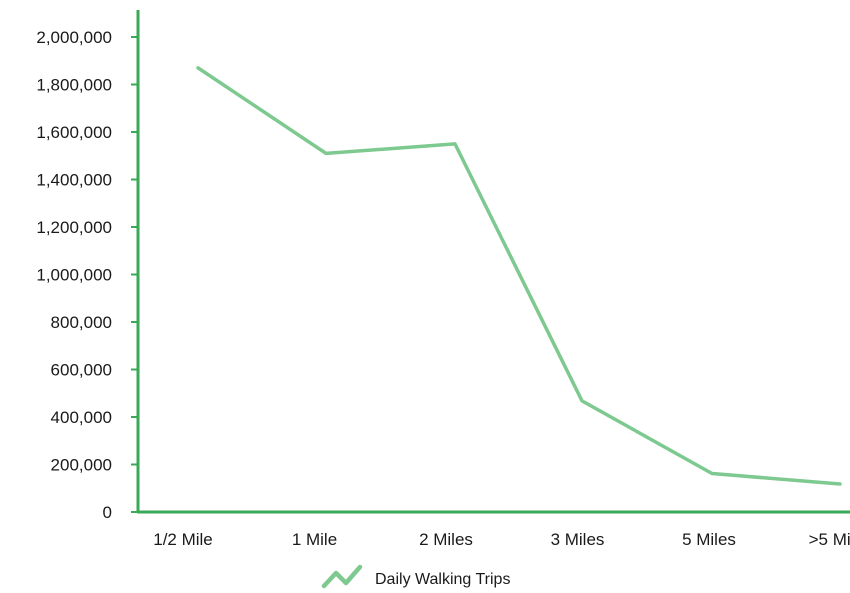  What do you see at coordinates (74, 275) in the screenshot?
I see `y-tick-label: 1,000,000` at bounding box center [74, 275].